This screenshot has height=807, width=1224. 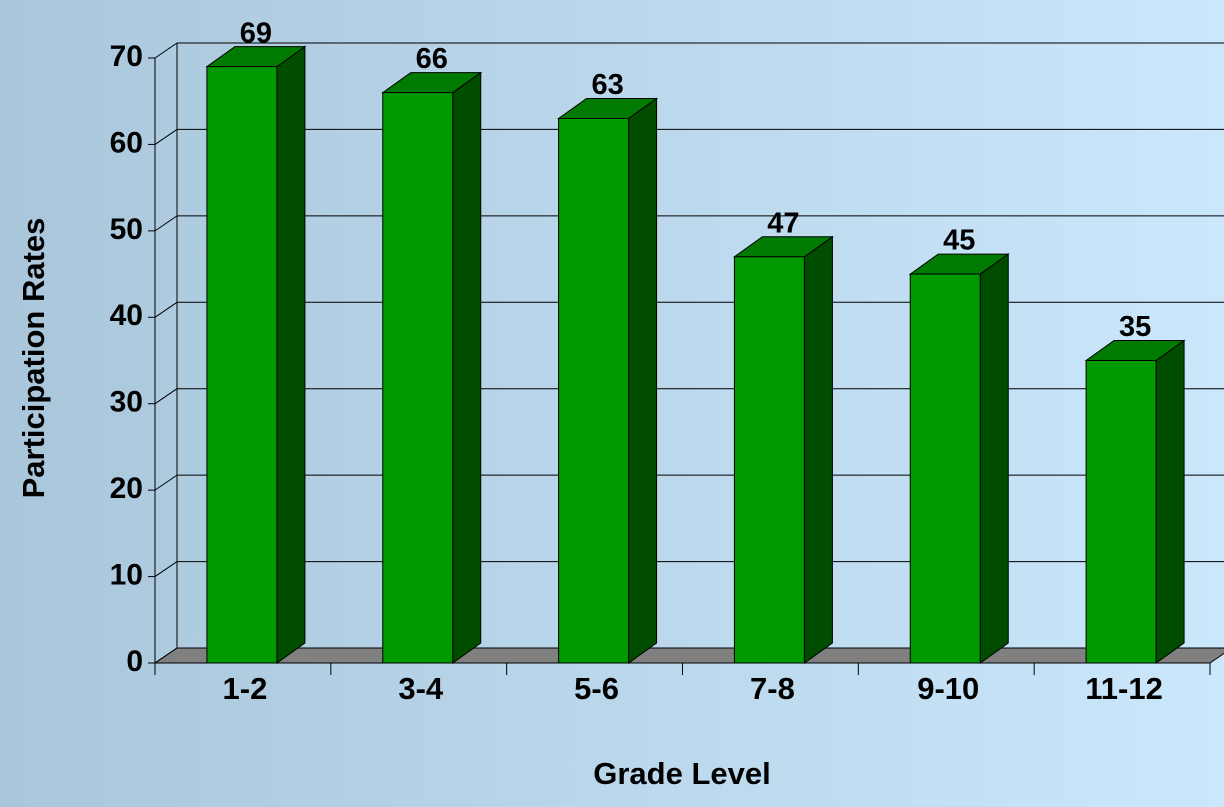 What do you see at coordinates (783, 223) in the screenshot?
I see `data-label: 47` at bounding box center [783, 223].